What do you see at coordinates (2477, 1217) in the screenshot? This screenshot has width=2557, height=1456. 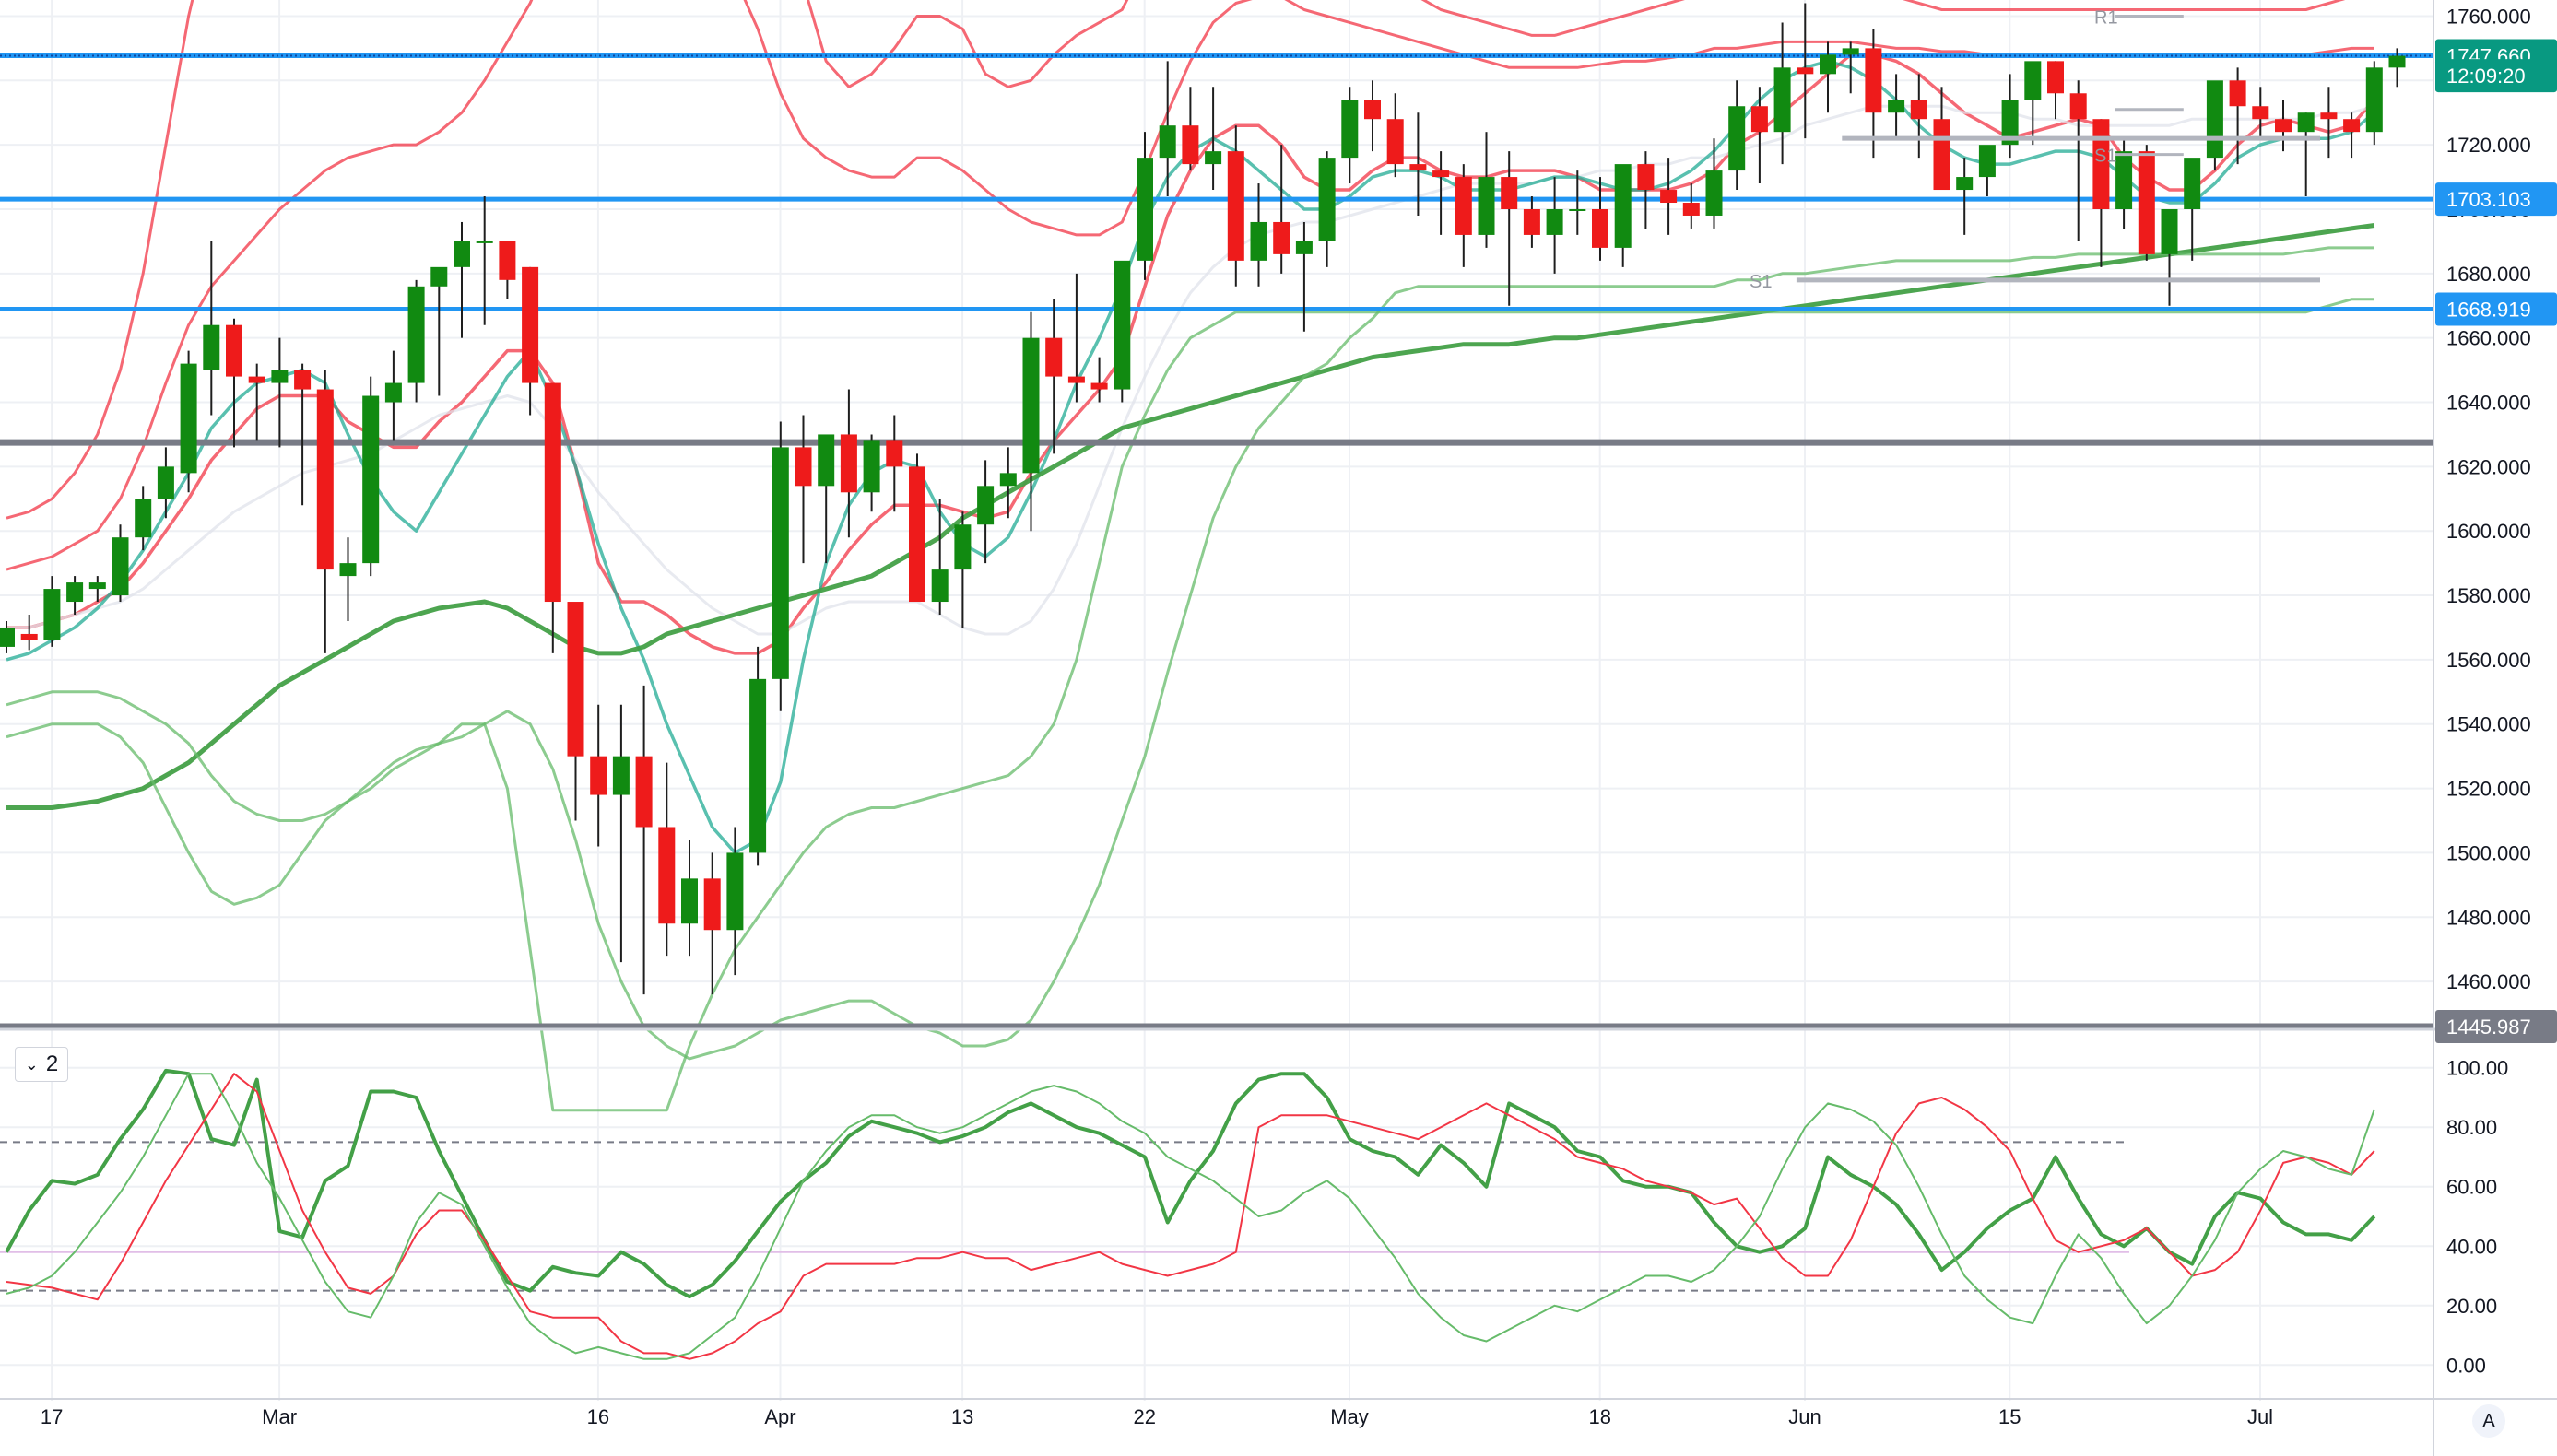 I see `oscillator-axis: 100.00 80.00 60.00 40.00 20.00 0.00` at bounding box center [2477, 1217].